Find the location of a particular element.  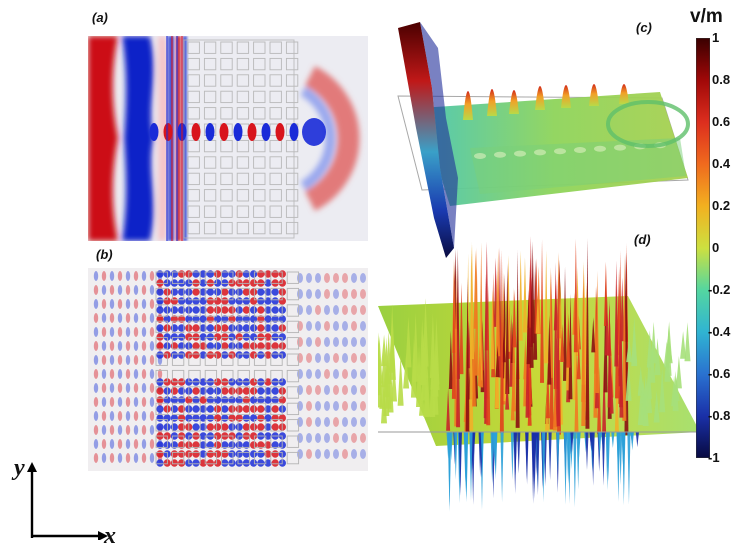

colorbar-tick: 0.2 is located at coordinates (721, 205).